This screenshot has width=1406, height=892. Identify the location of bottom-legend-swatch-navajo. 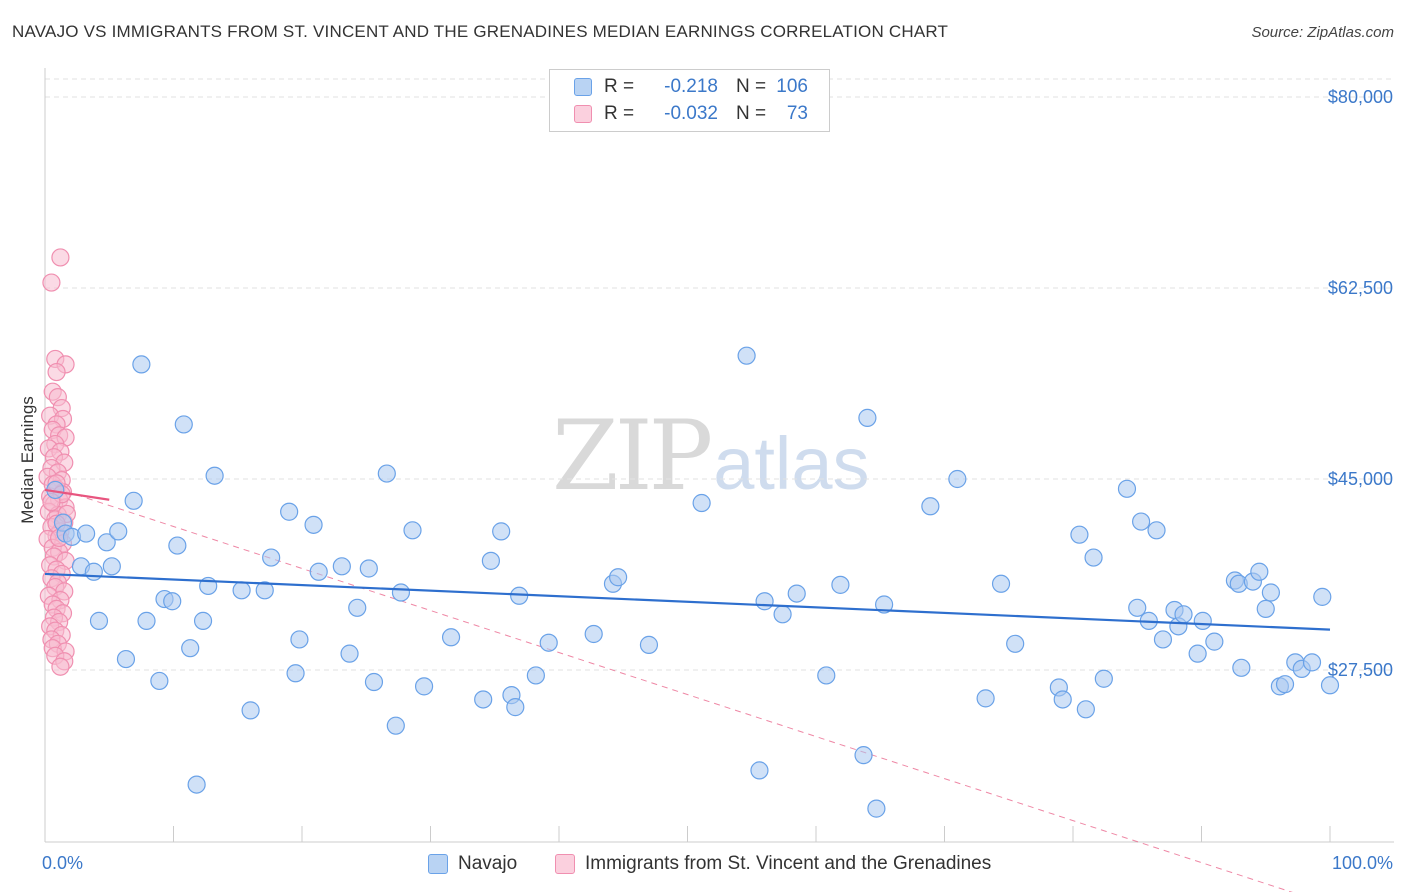
(438, 864).